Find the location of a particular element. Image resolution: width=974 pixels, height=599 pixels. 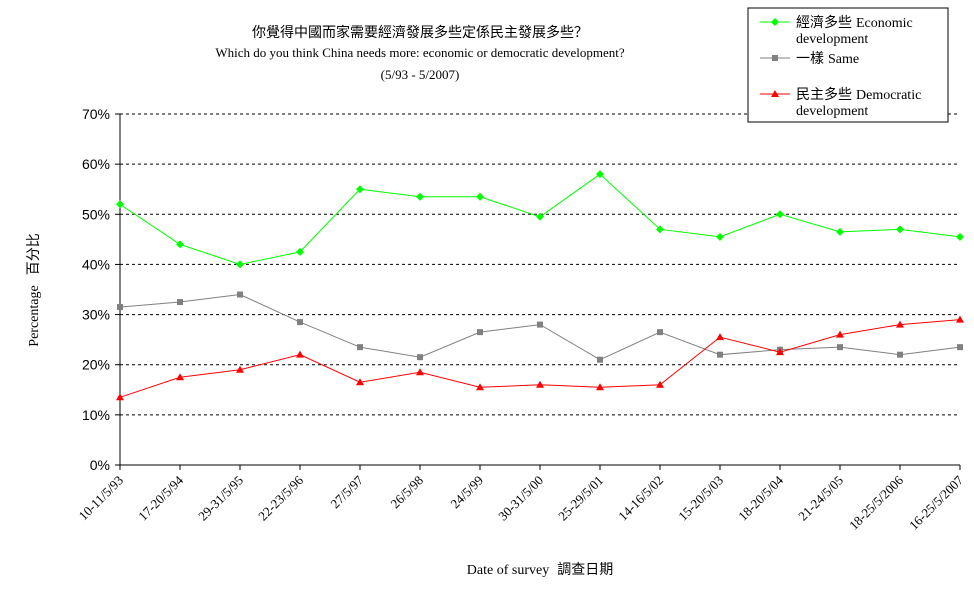

x-tick-label: 14-16/5/02 is located at coordinates (640, 498).